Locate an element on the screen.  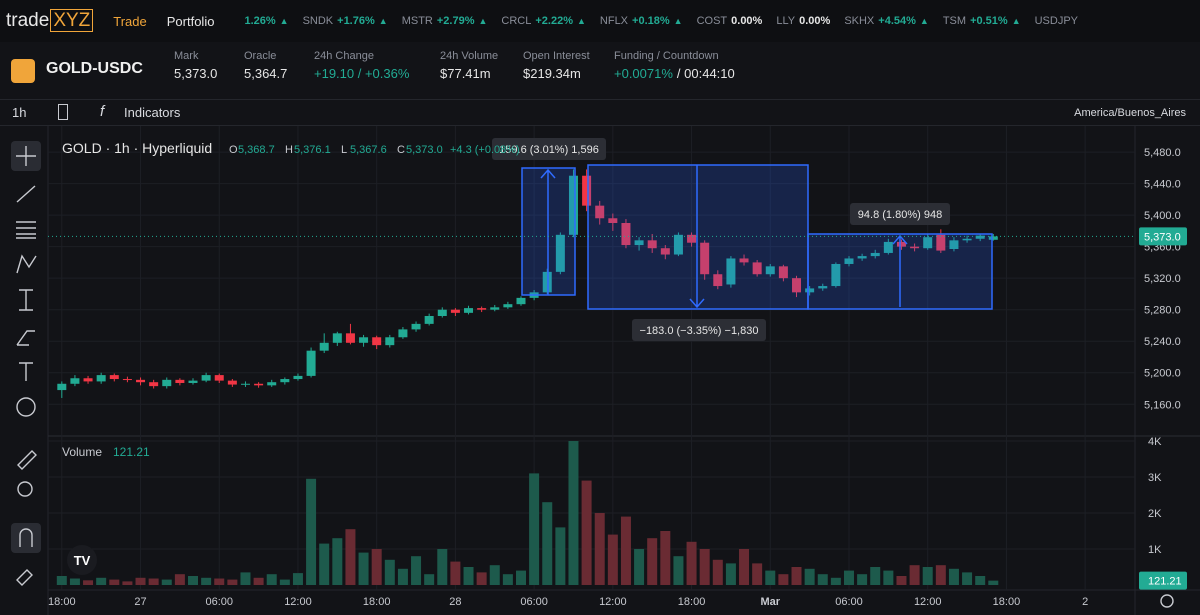
x-tick-label: 06:00 is located at coordinates (849, 602).